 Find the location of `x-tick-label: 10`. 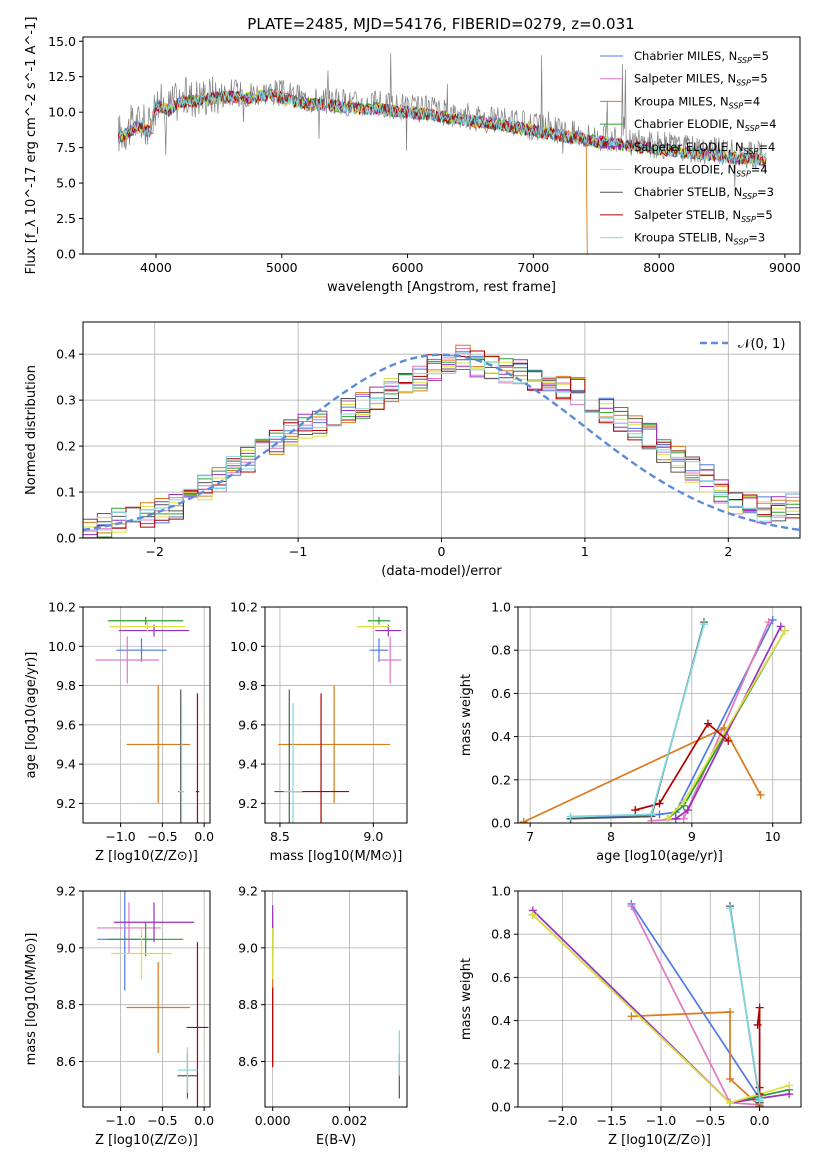

x-tick-label: 10 is located at coordinates (773, 836).